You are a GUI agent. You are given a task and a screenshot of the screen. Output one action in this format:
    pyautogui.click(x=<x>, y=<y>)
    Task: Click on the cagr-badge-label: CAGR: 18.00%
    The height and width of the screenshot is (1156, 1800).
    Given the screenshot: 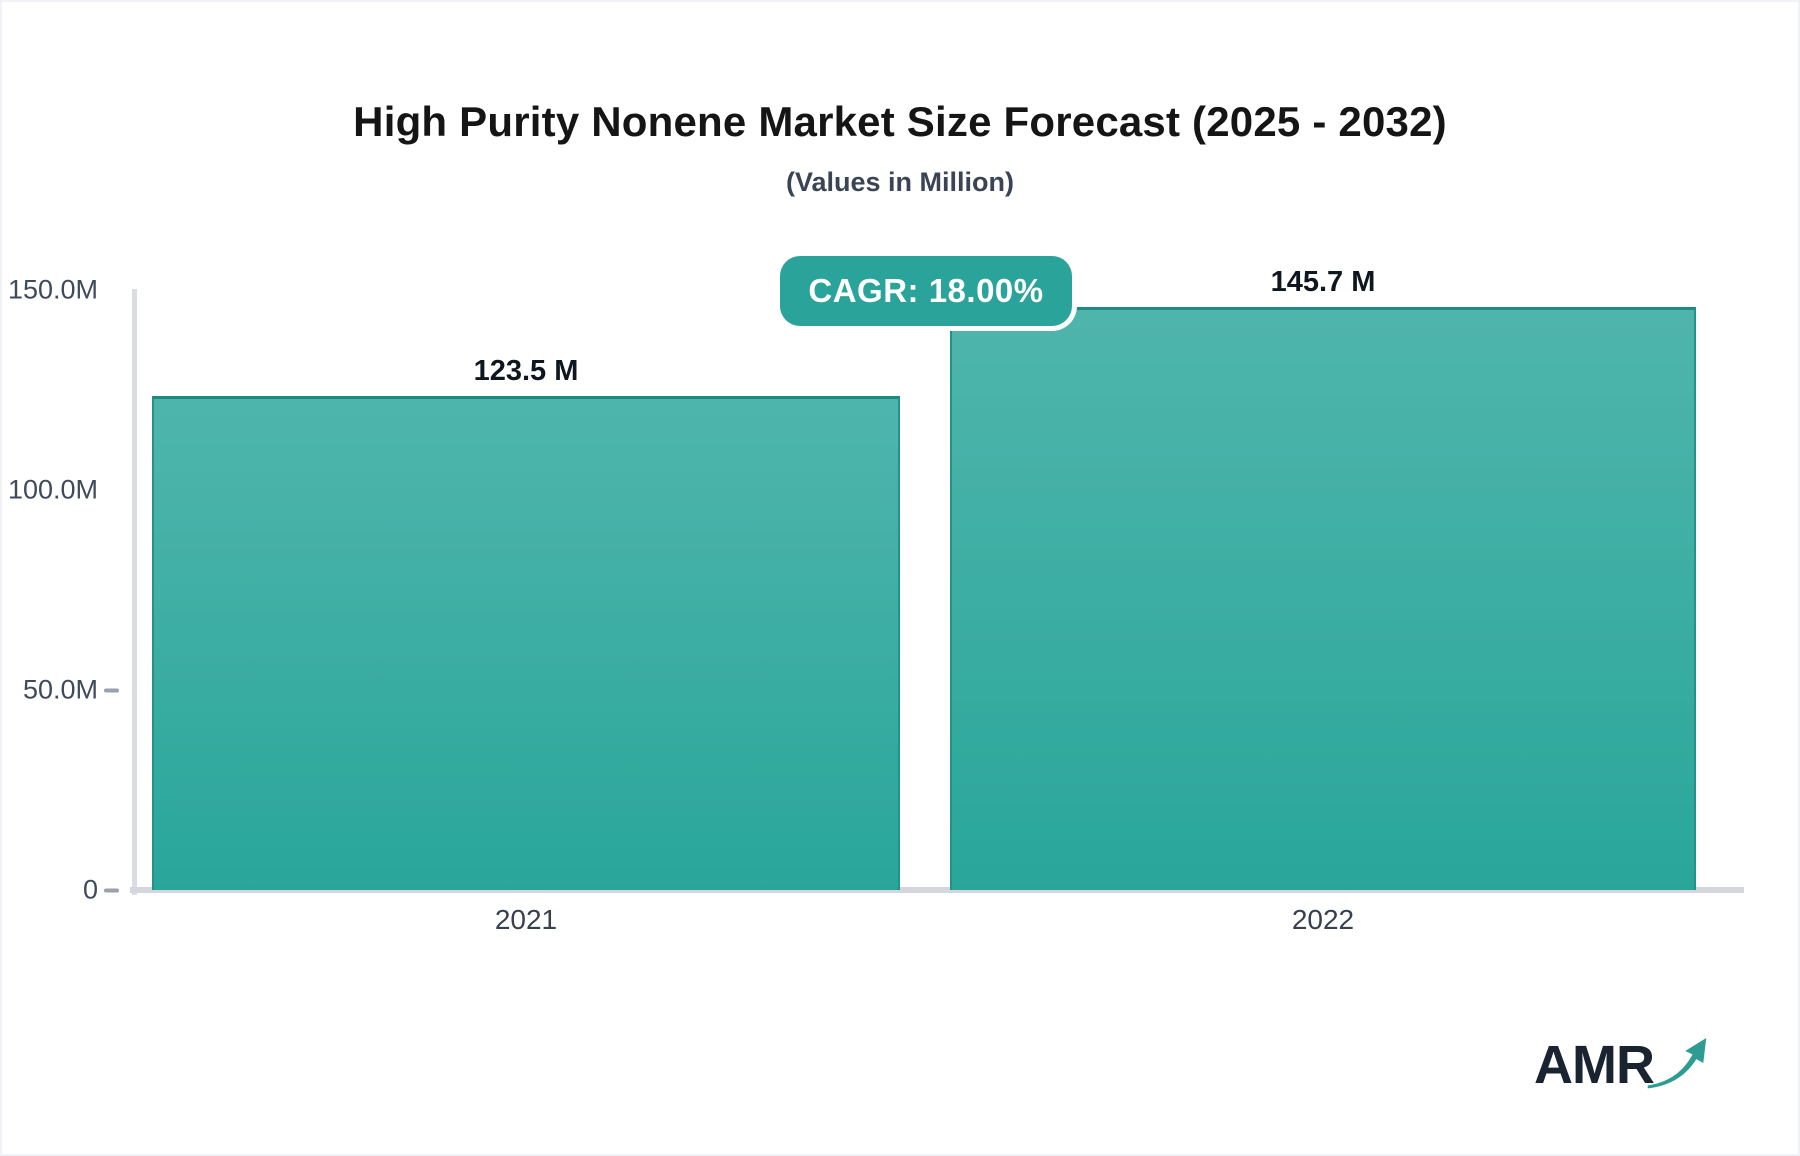 What is the action you would take?
    pyautogui.click(x=926, y=290)
    